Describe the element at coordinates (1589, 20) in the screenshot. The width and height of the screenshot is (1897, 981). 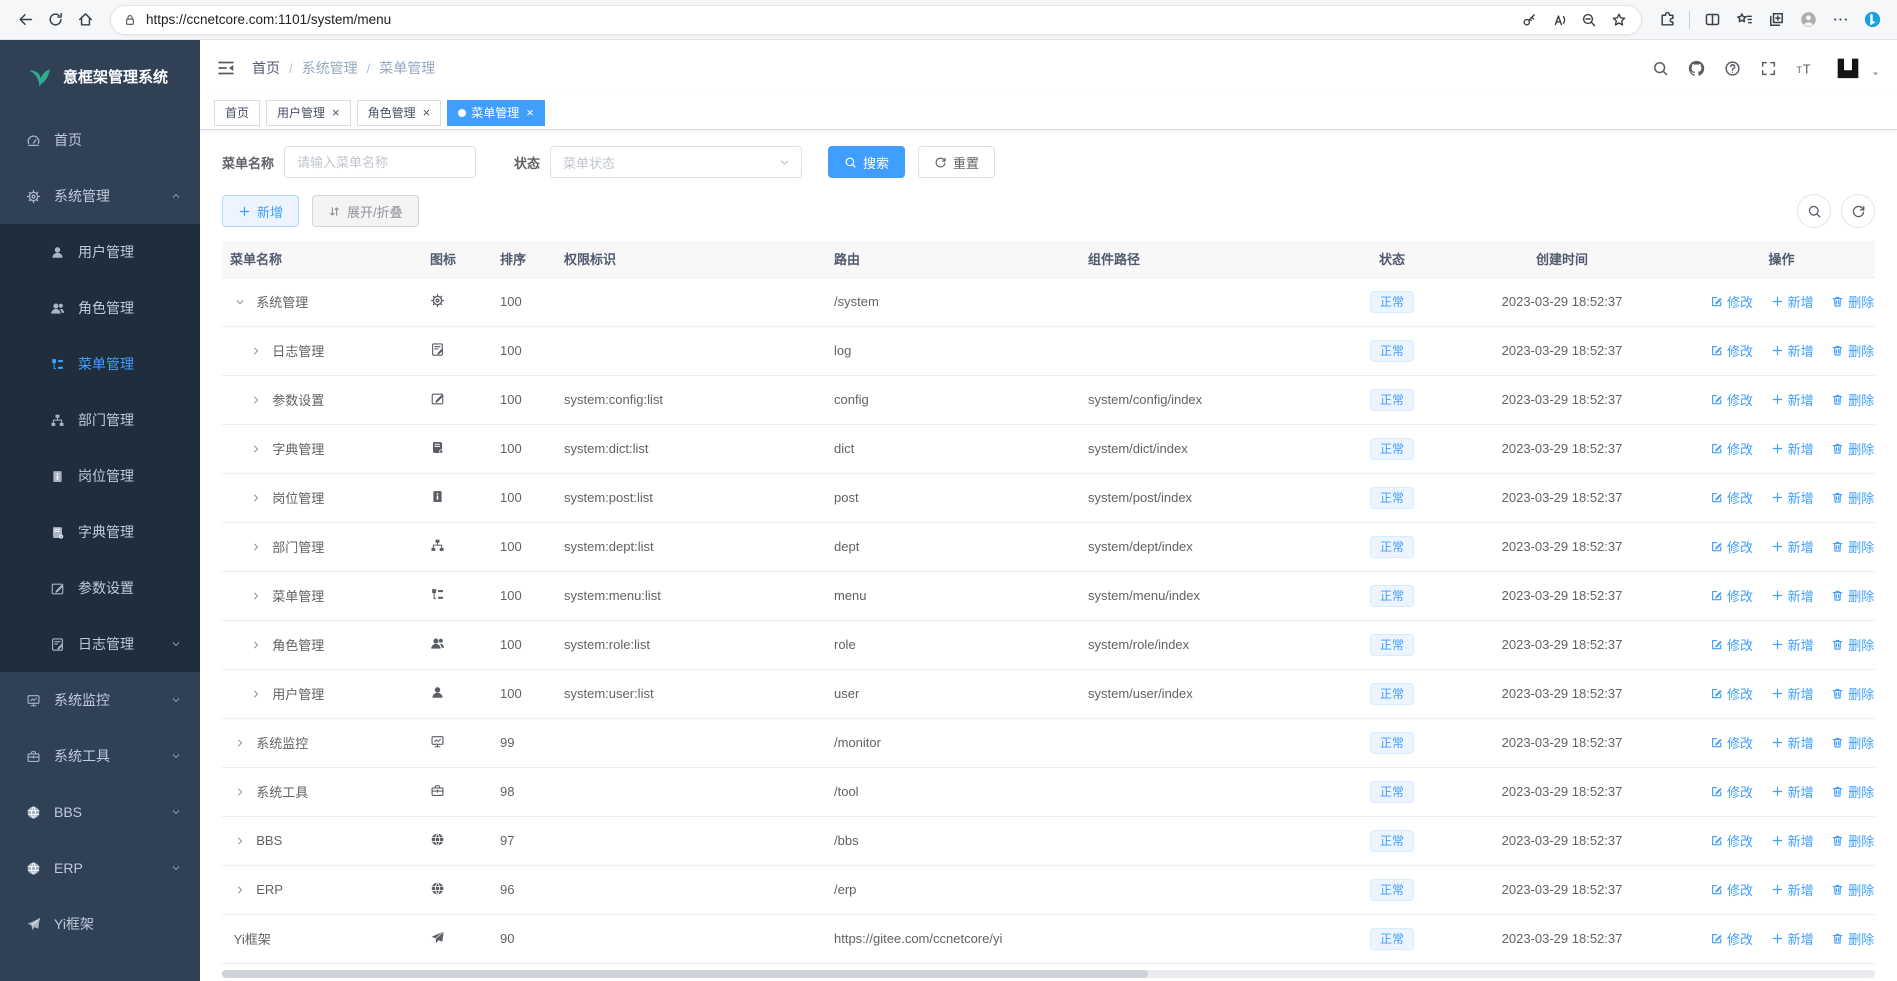
I see `zoom-out-icon` at that location.